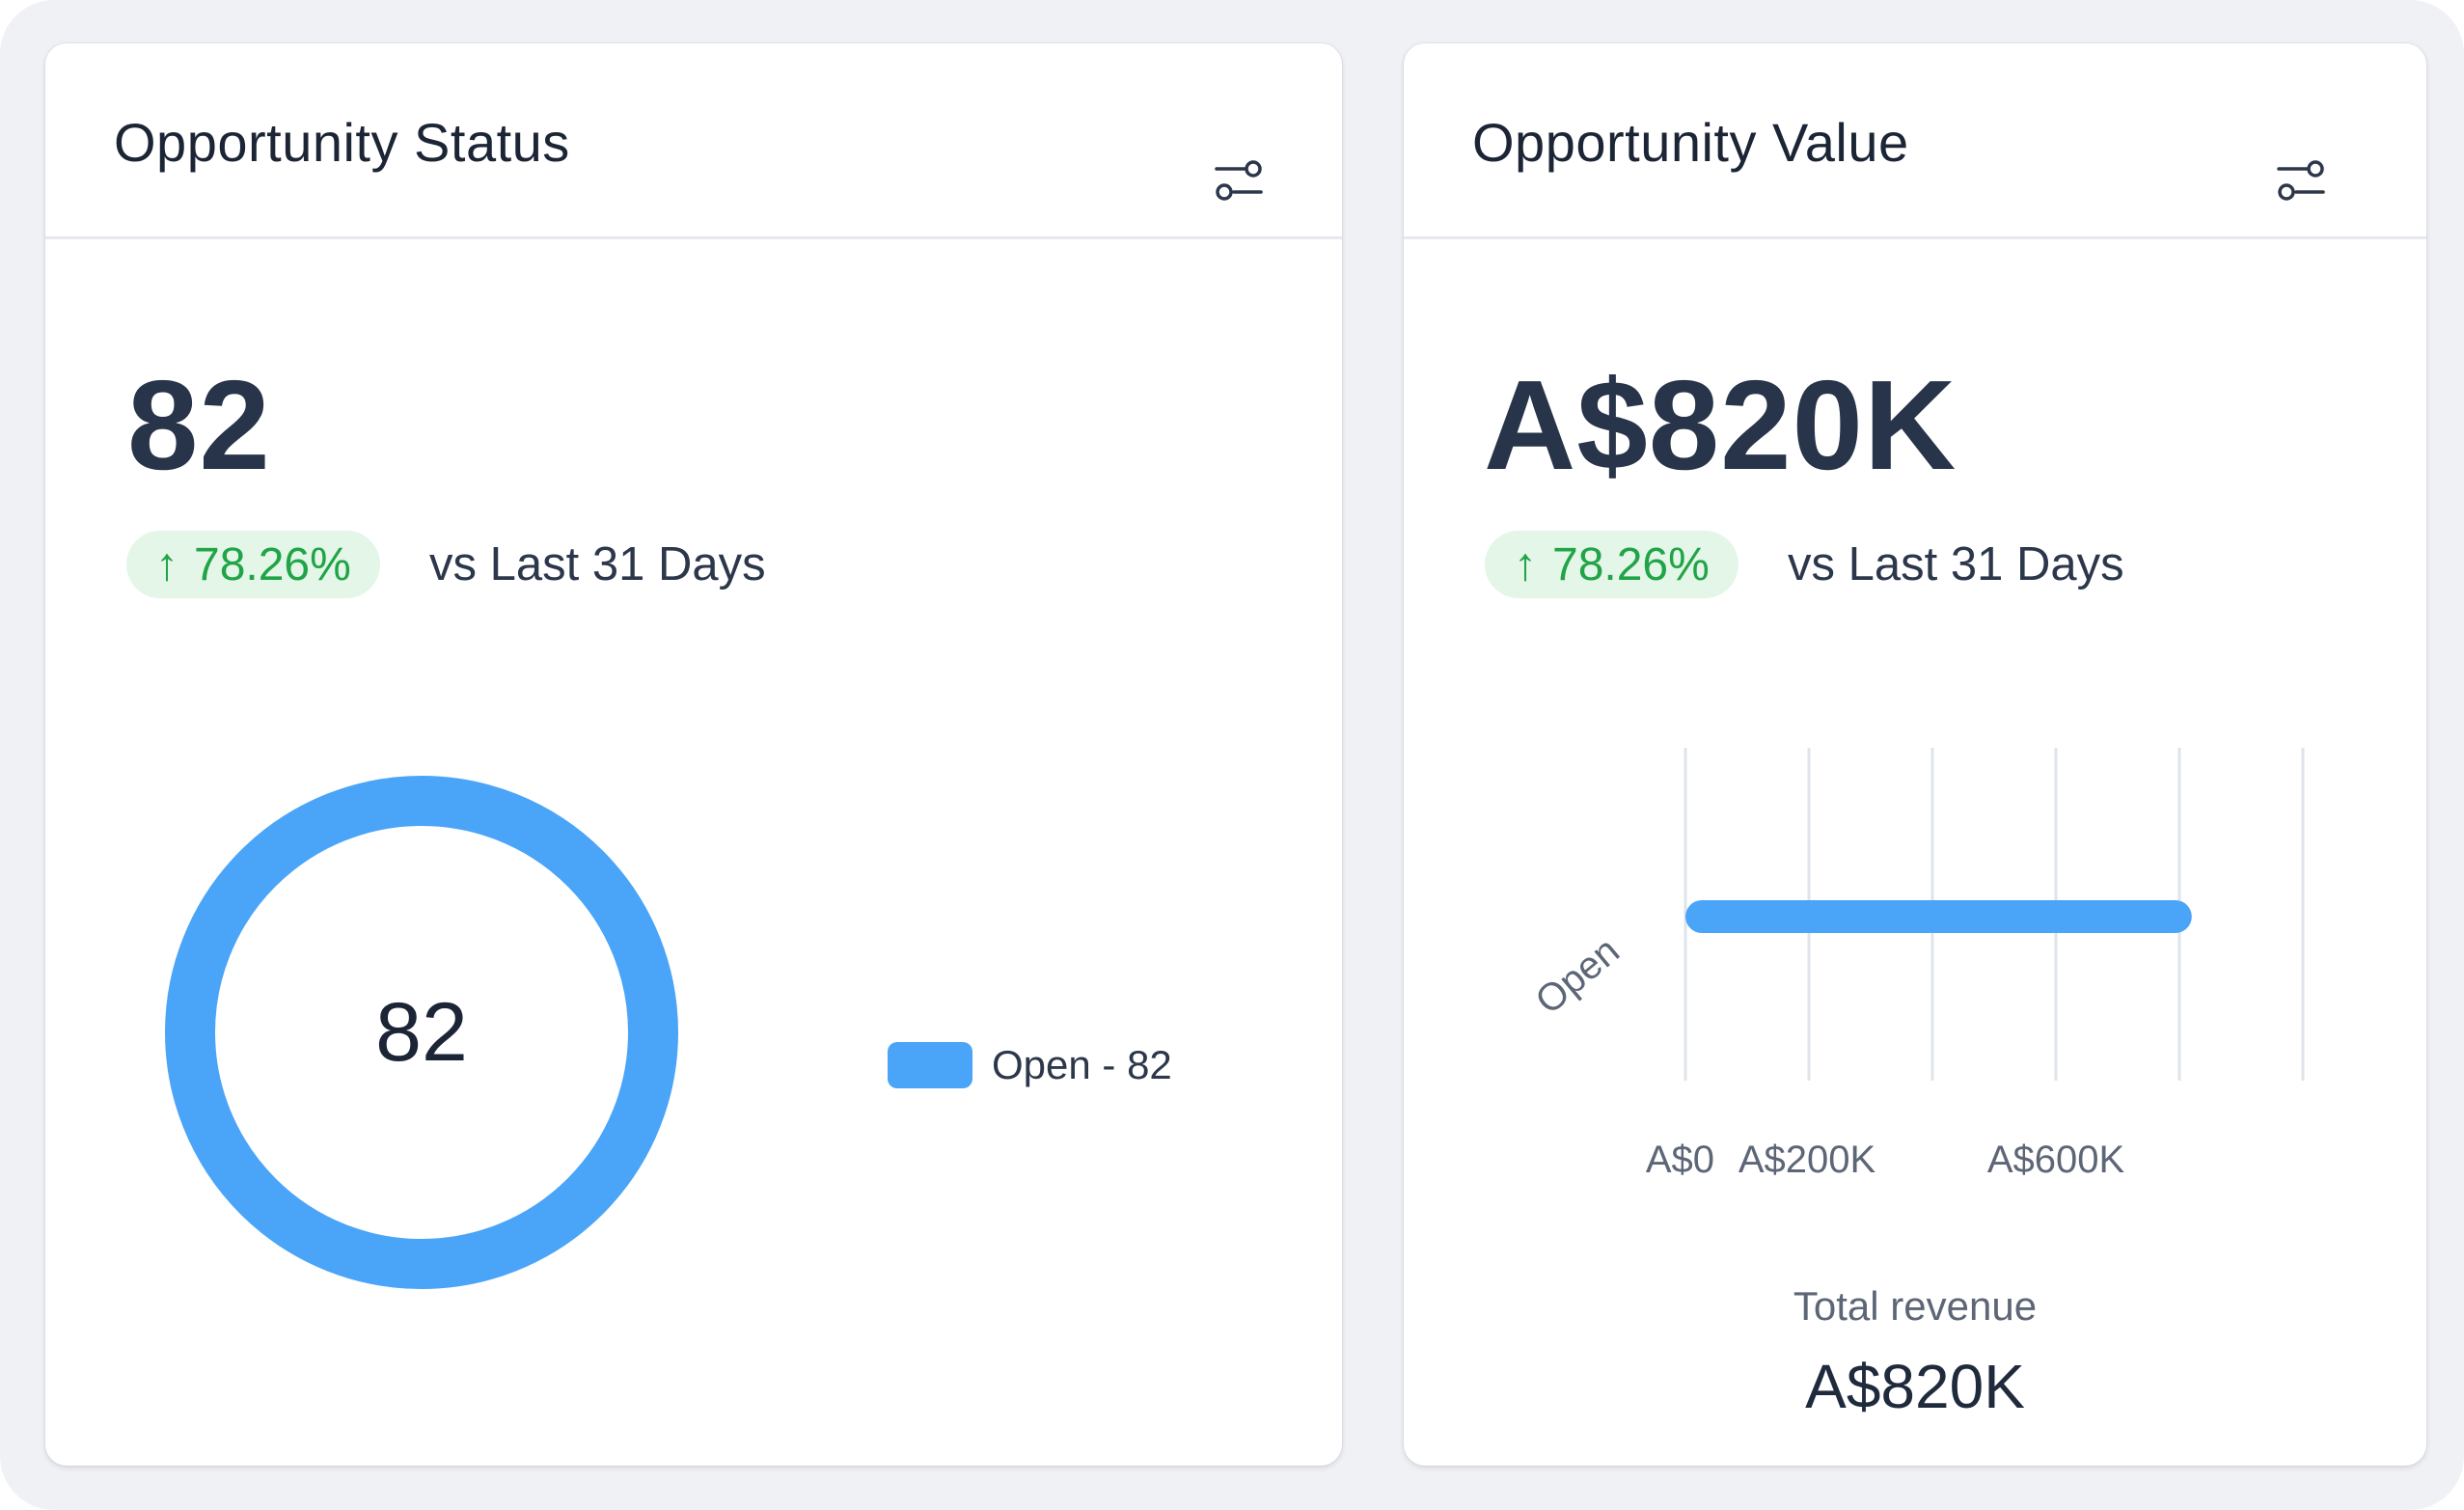 Image resolution: width=2464 pixels, height=1510 pixels. I want to click on card-title: Opportunity Status, so click(342, 142).